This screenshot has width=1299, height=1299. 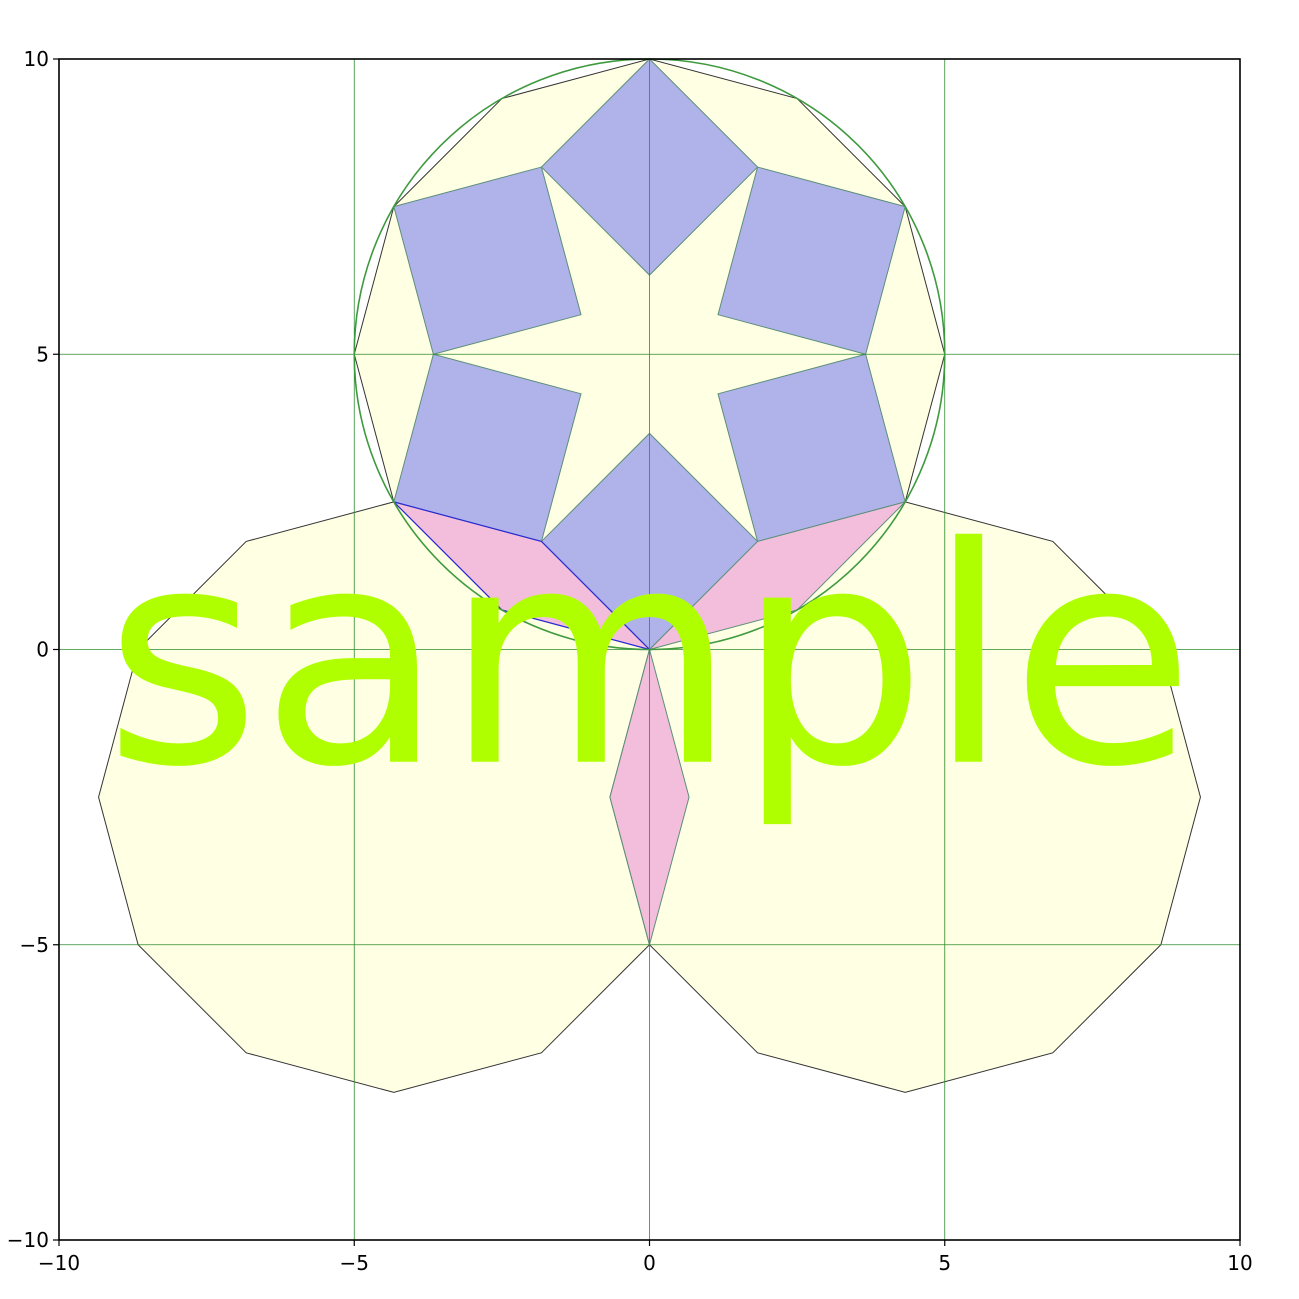 What do you see at coordinates (1239, 1263) in the screenshot?
I see `x-tick-label: 10` at bounding box center [1239, 1263].